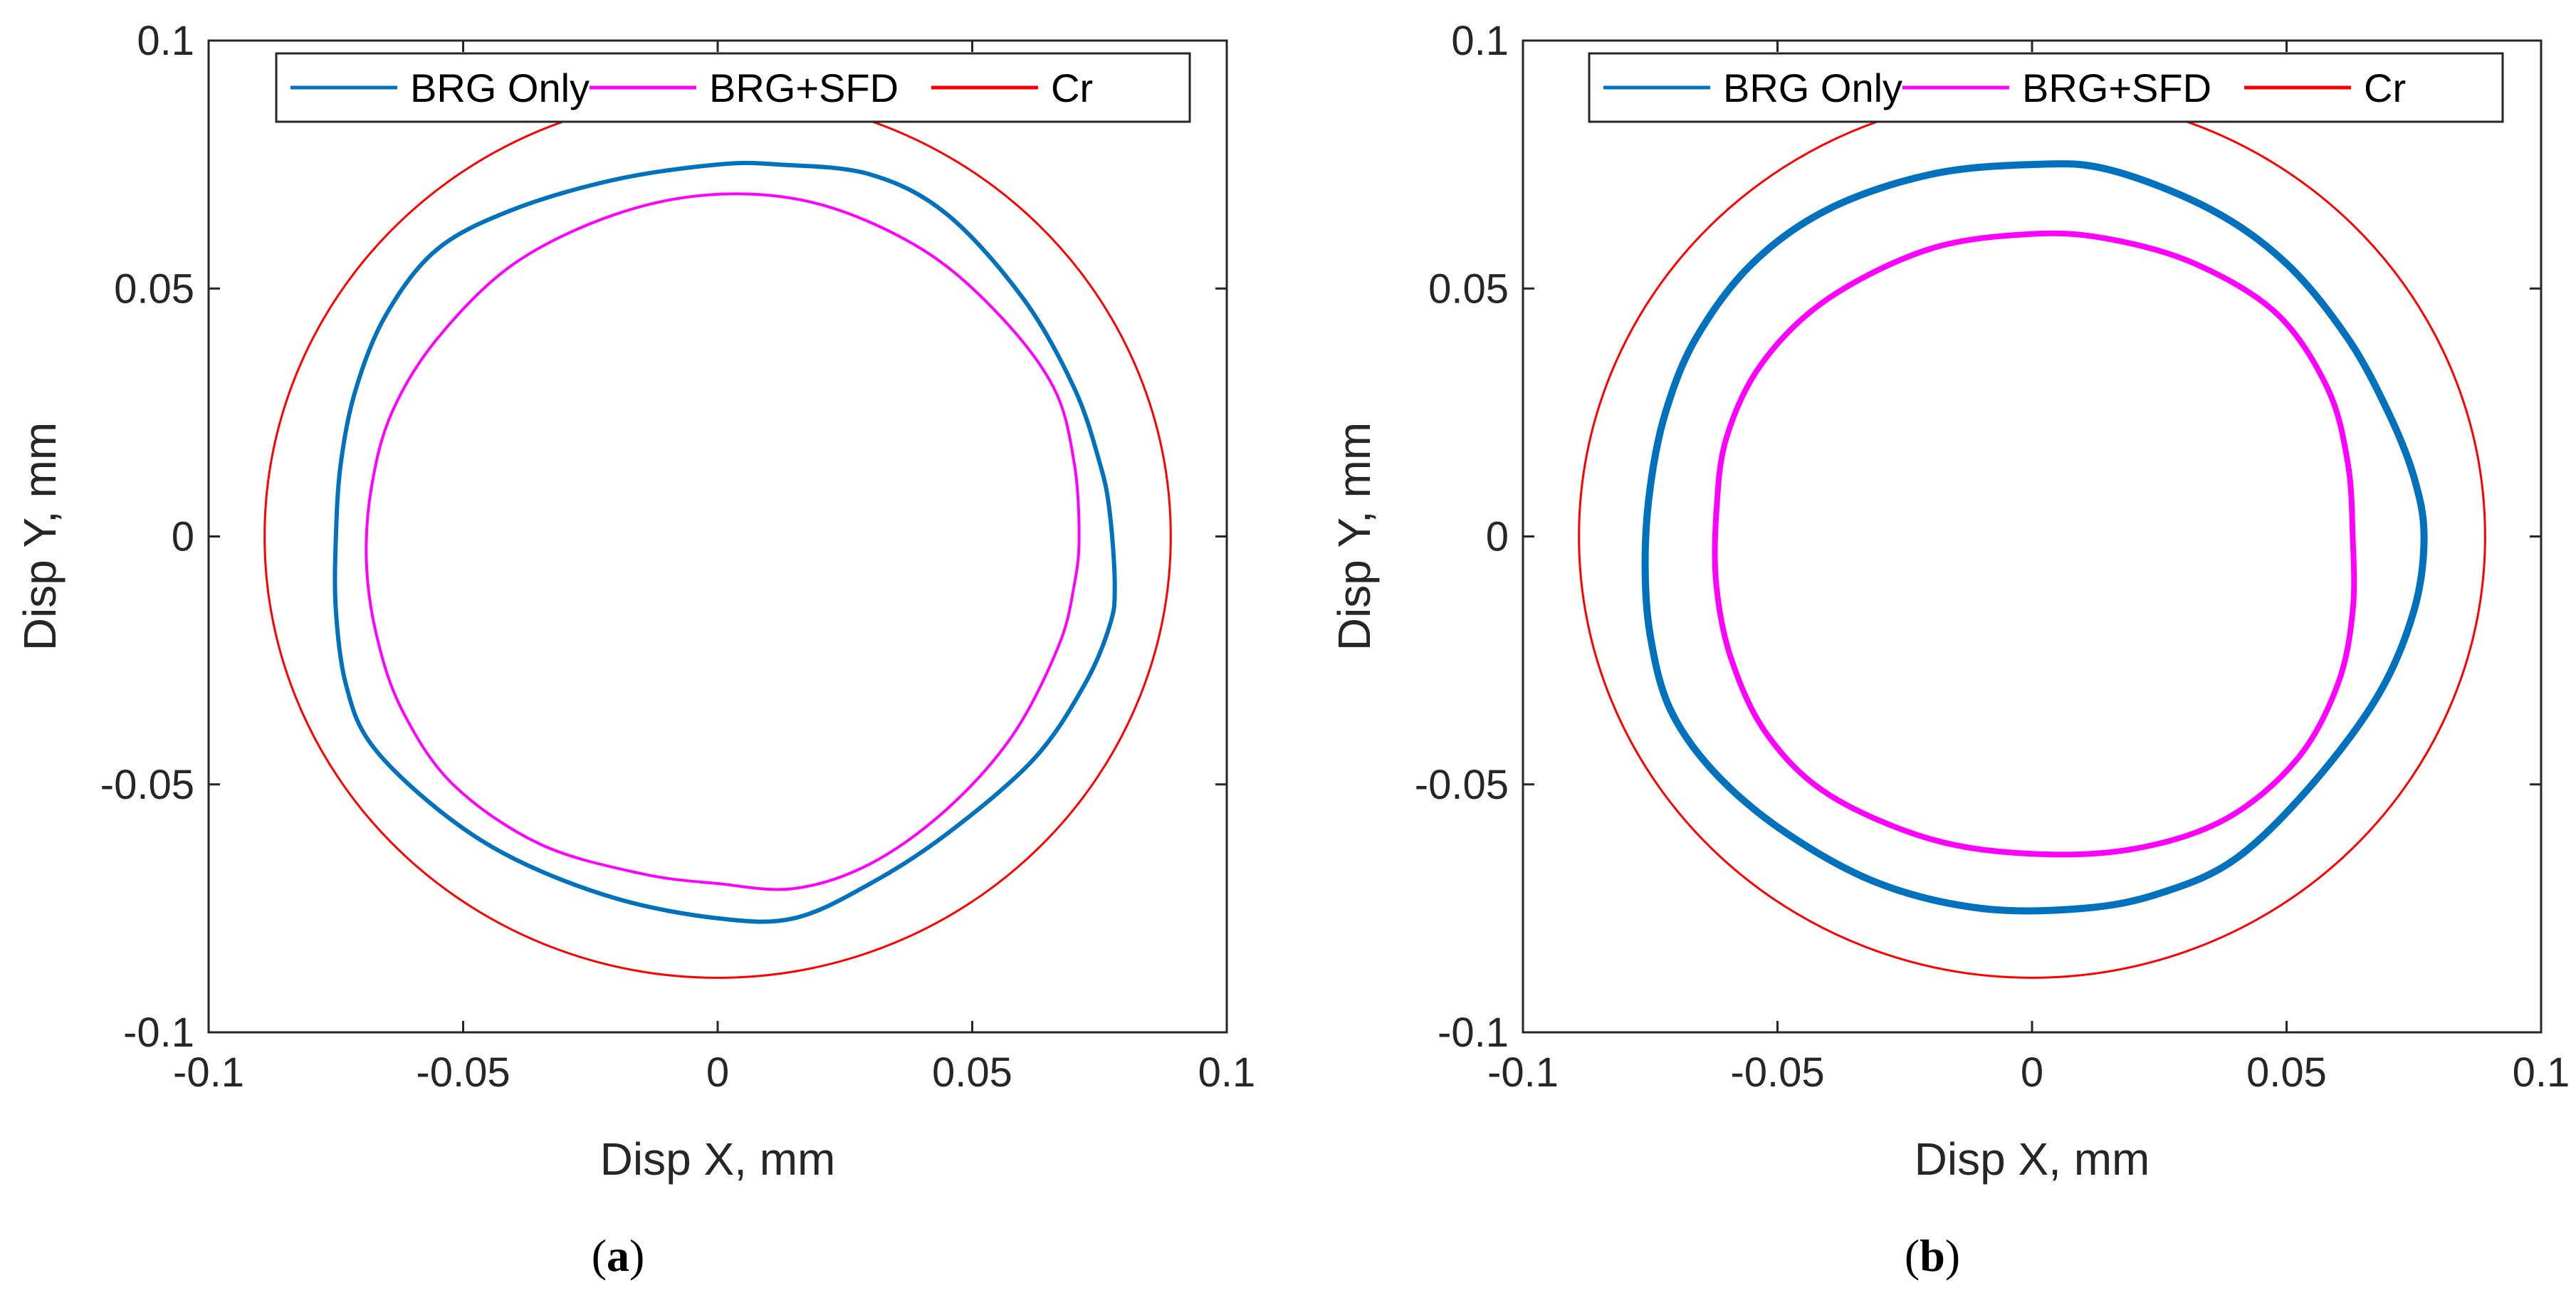  What do you see at coordinates (2032, 1159) in the screenshot?
I see `x-axis-label-b: Disp X, mm` at bounding box center [2032, 1159].